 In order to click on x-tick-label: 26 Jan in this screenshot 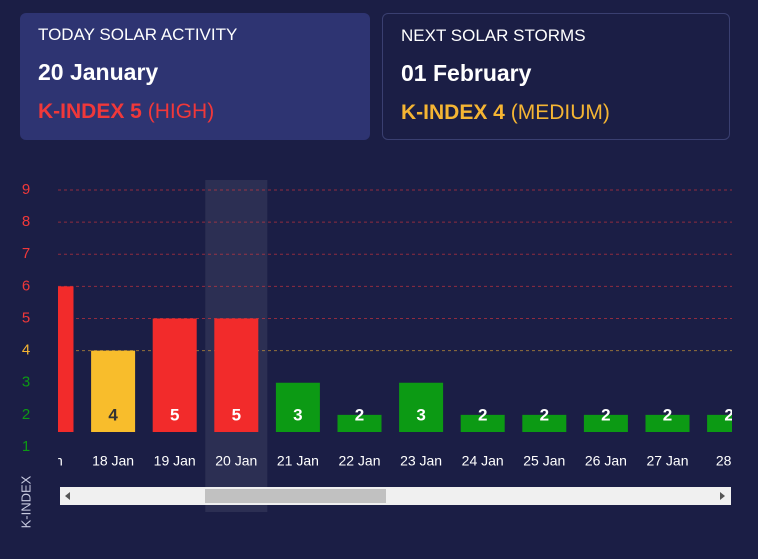, I will do `click(606, 461)`.